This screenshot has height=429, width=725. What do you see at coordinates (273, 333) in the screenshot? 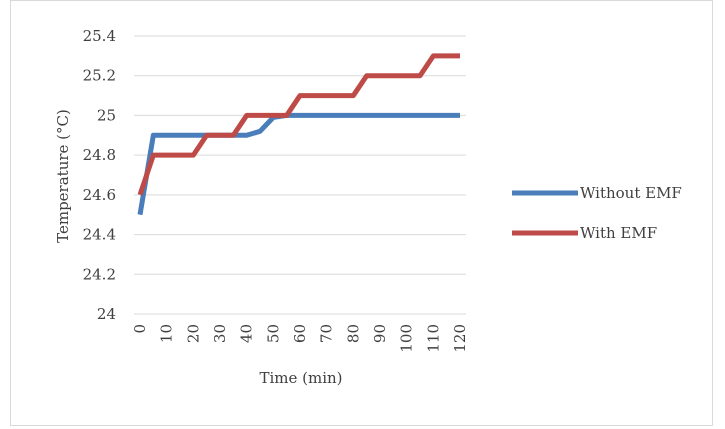
I see `x-tick-label: 50` at bounding box center [273, 333].